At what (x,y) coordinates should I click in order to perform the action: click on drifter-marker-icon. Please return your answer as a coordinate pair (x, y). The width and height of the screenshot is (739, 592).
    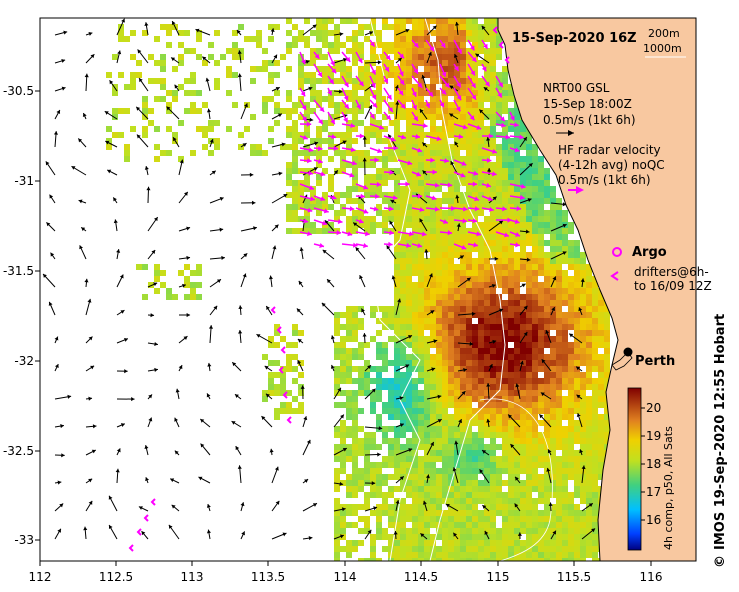
    Looking at the image, I should click on (614, 276).